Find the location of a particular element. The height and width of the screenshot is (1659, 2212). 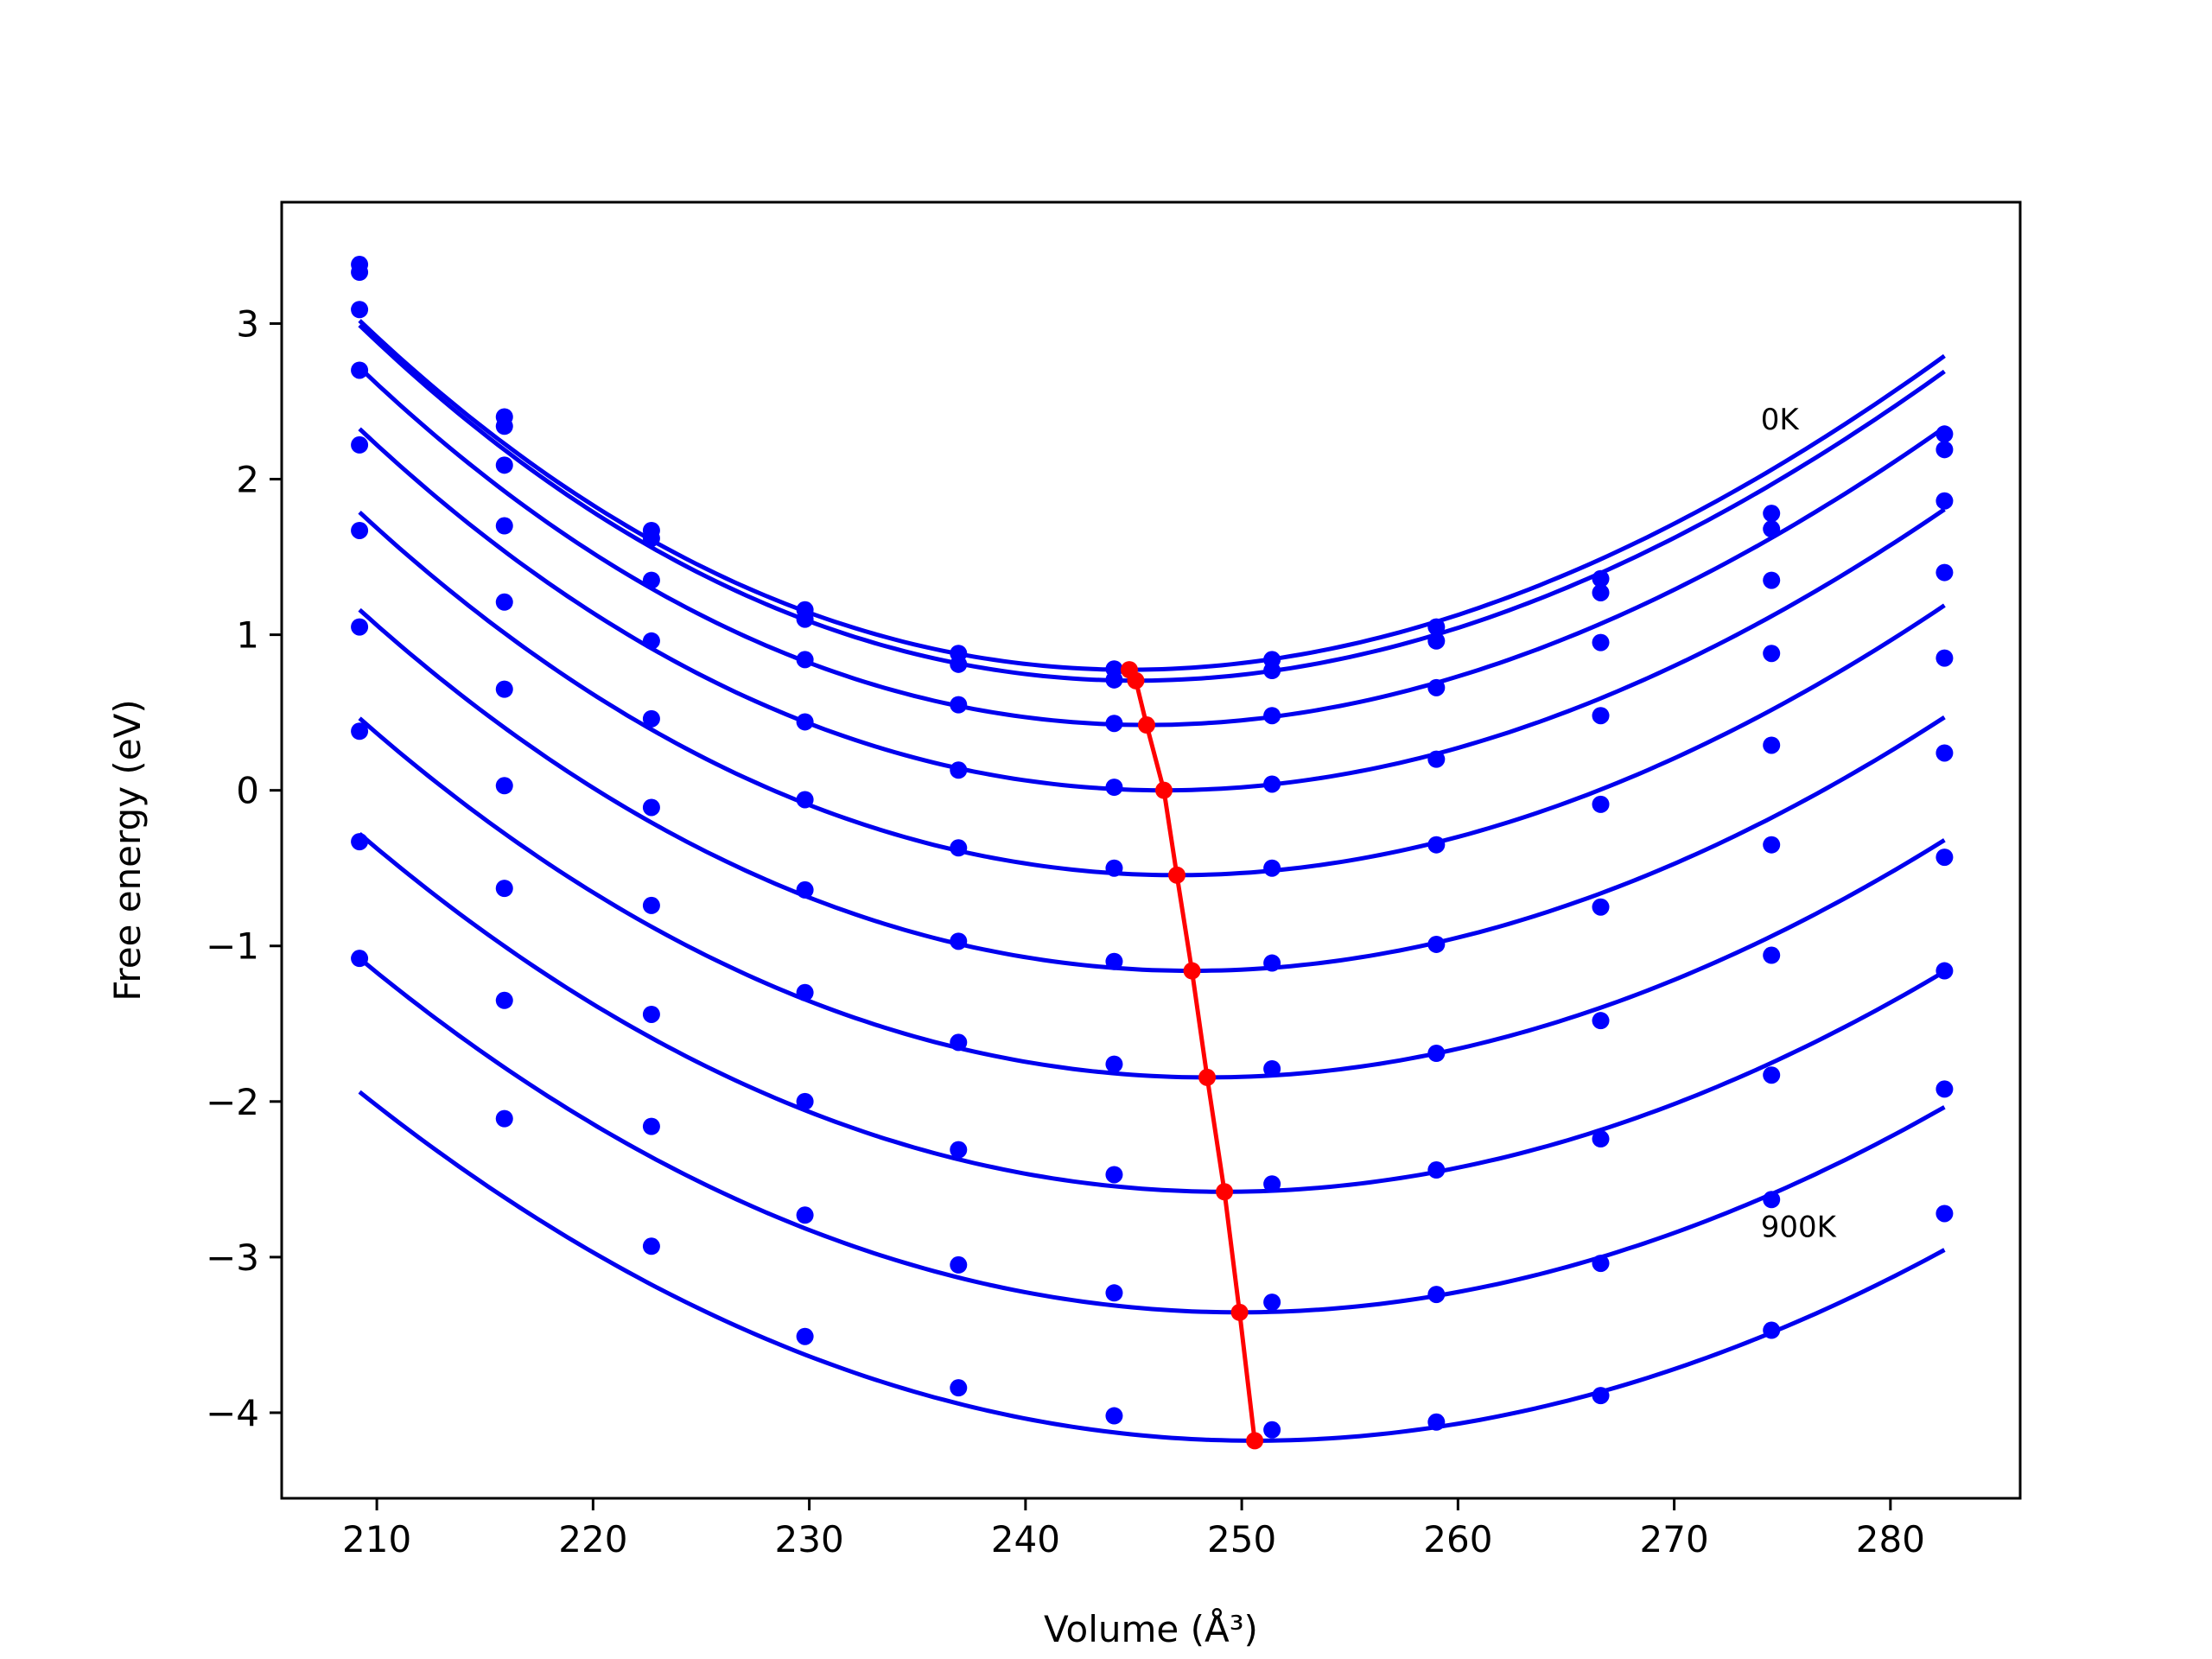

y-tick-label-3: 3 is located at coordinates (247, 323).